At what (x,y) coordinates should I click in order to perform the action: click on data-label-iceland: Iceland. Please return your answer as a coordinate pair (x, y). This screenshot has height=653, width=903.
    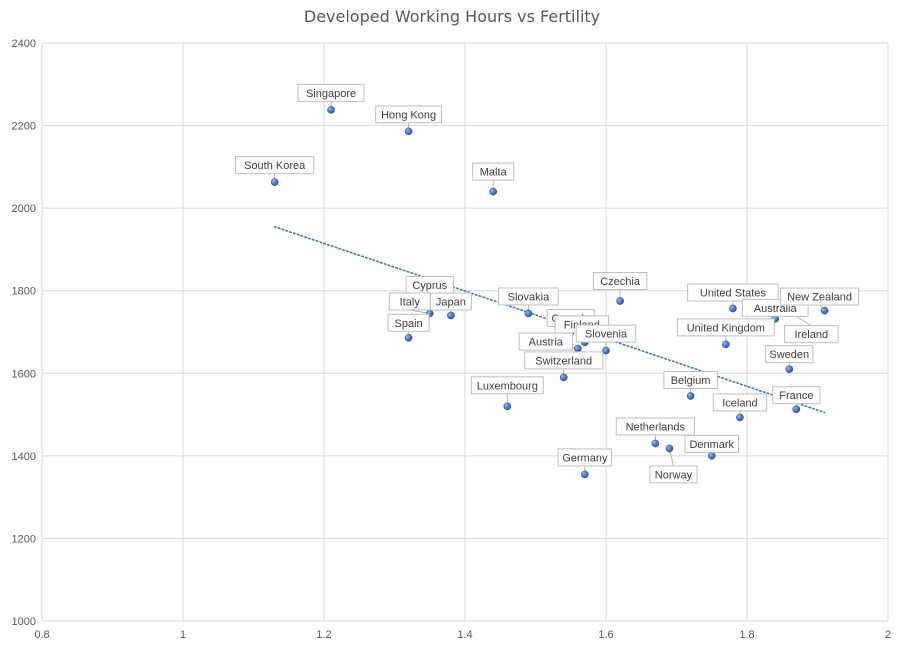
    Looking at the image, I should click on (740, 402).